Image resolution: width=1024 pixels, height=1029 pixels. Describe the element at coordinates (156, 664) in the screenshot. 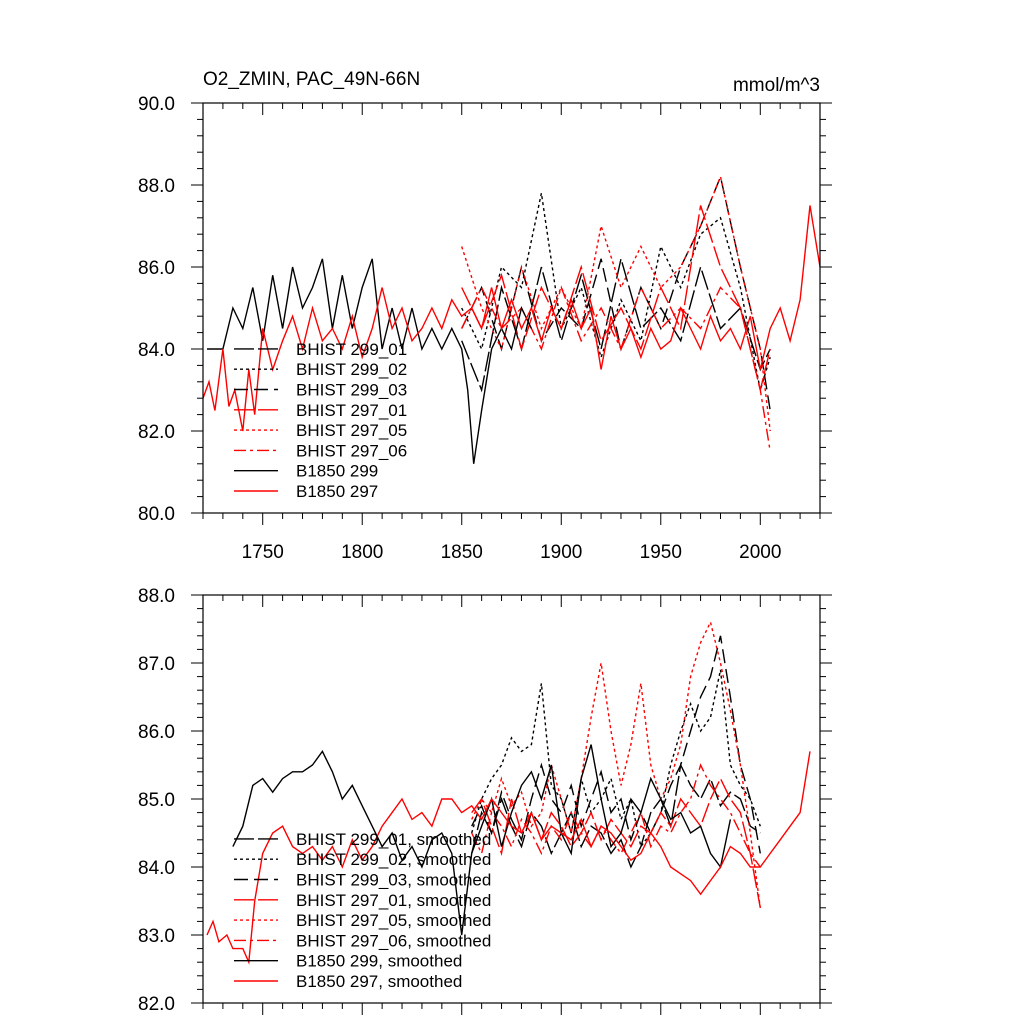

I see `y-tick-label: 87.0` at that location.